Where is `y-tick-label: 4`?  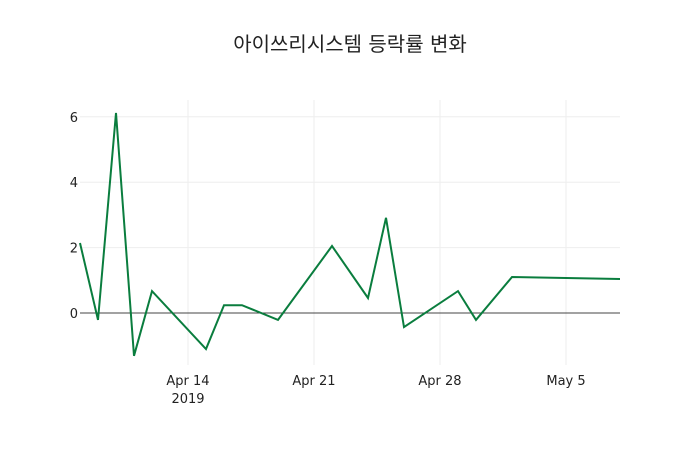
y-tick-label: 4 is located at coordinates (74, 183).